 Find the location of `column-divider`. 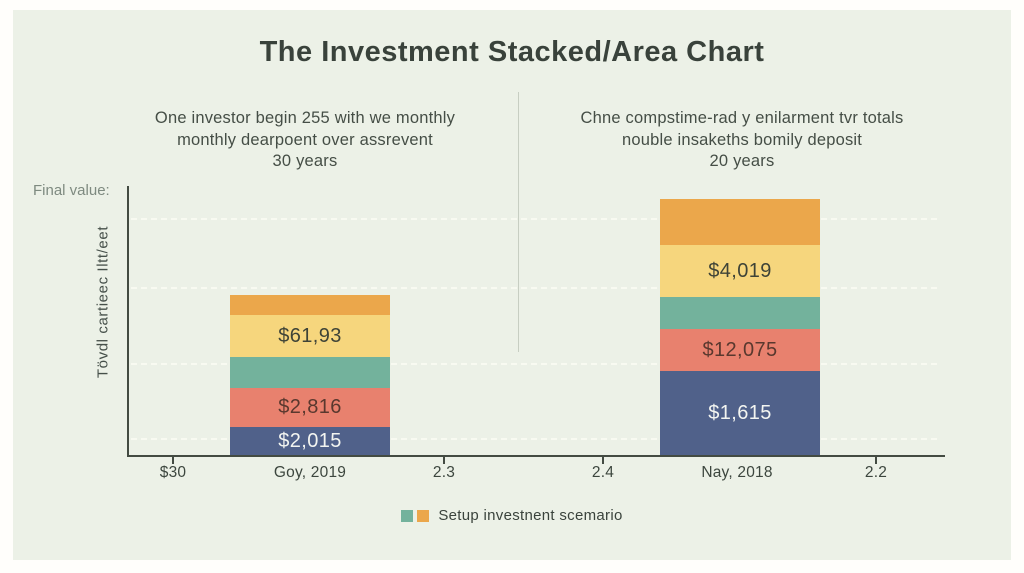

column-divider is located at coordinates (518, 222).